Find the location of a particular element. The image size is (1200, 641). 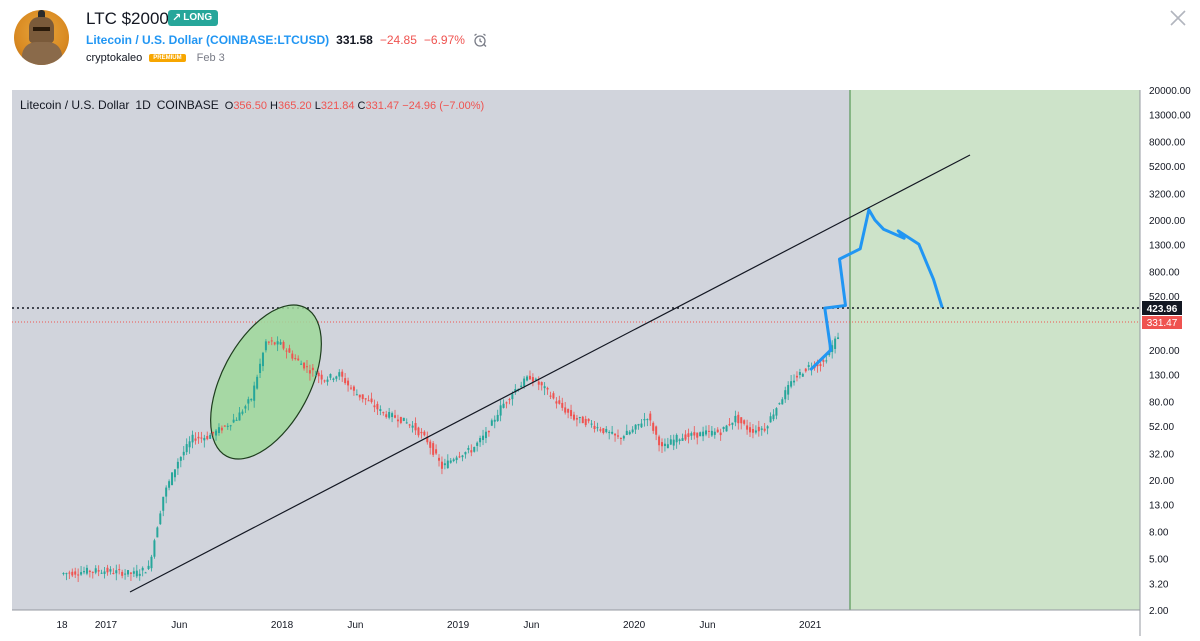

arrow-up-right-icon: ↗ is located at coordinates (177, 18).